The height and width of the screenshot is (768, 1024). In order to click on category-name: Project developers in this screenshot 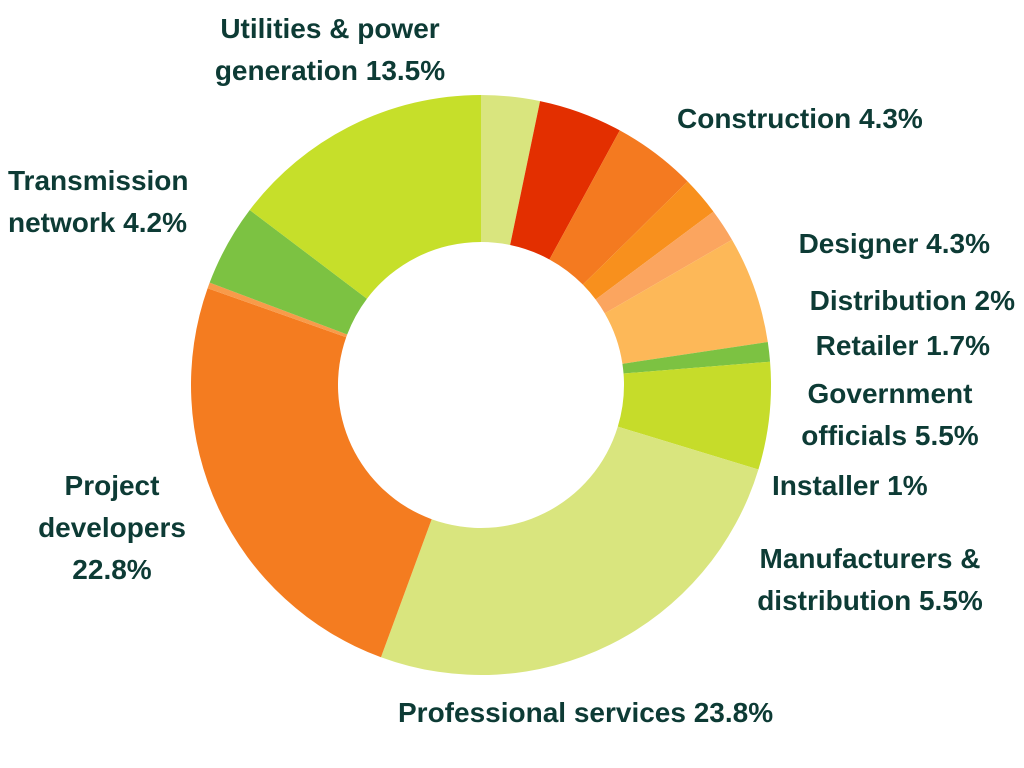, I will do `click(112, 506)`.